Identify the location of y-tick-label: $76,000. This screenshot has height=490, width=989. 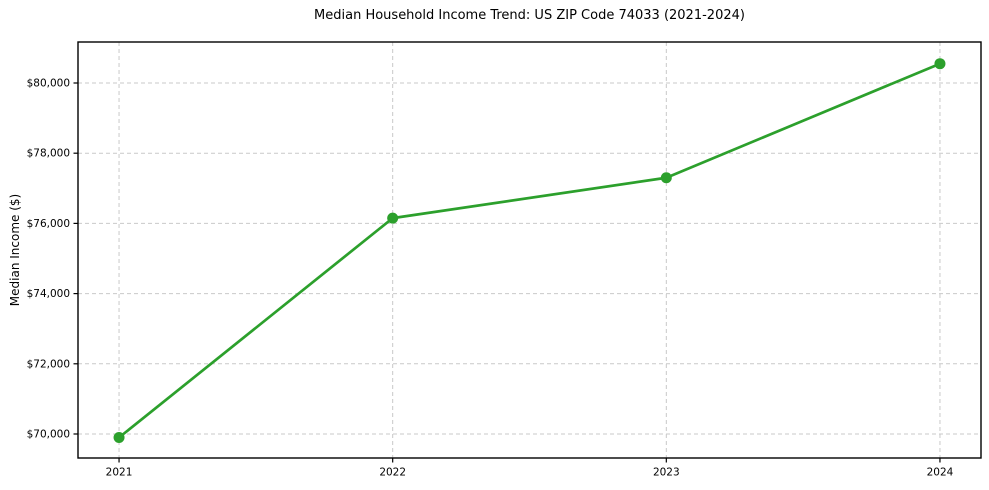
(48, 224).